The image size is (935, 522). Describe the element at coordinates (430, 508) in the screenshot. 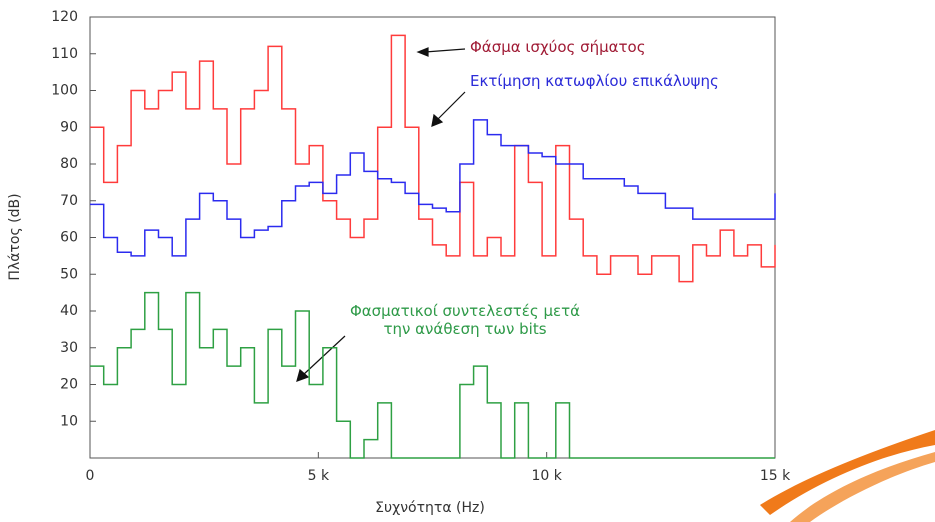

I see `x-axis-label: Συχνότητα (Hz)` at that location.